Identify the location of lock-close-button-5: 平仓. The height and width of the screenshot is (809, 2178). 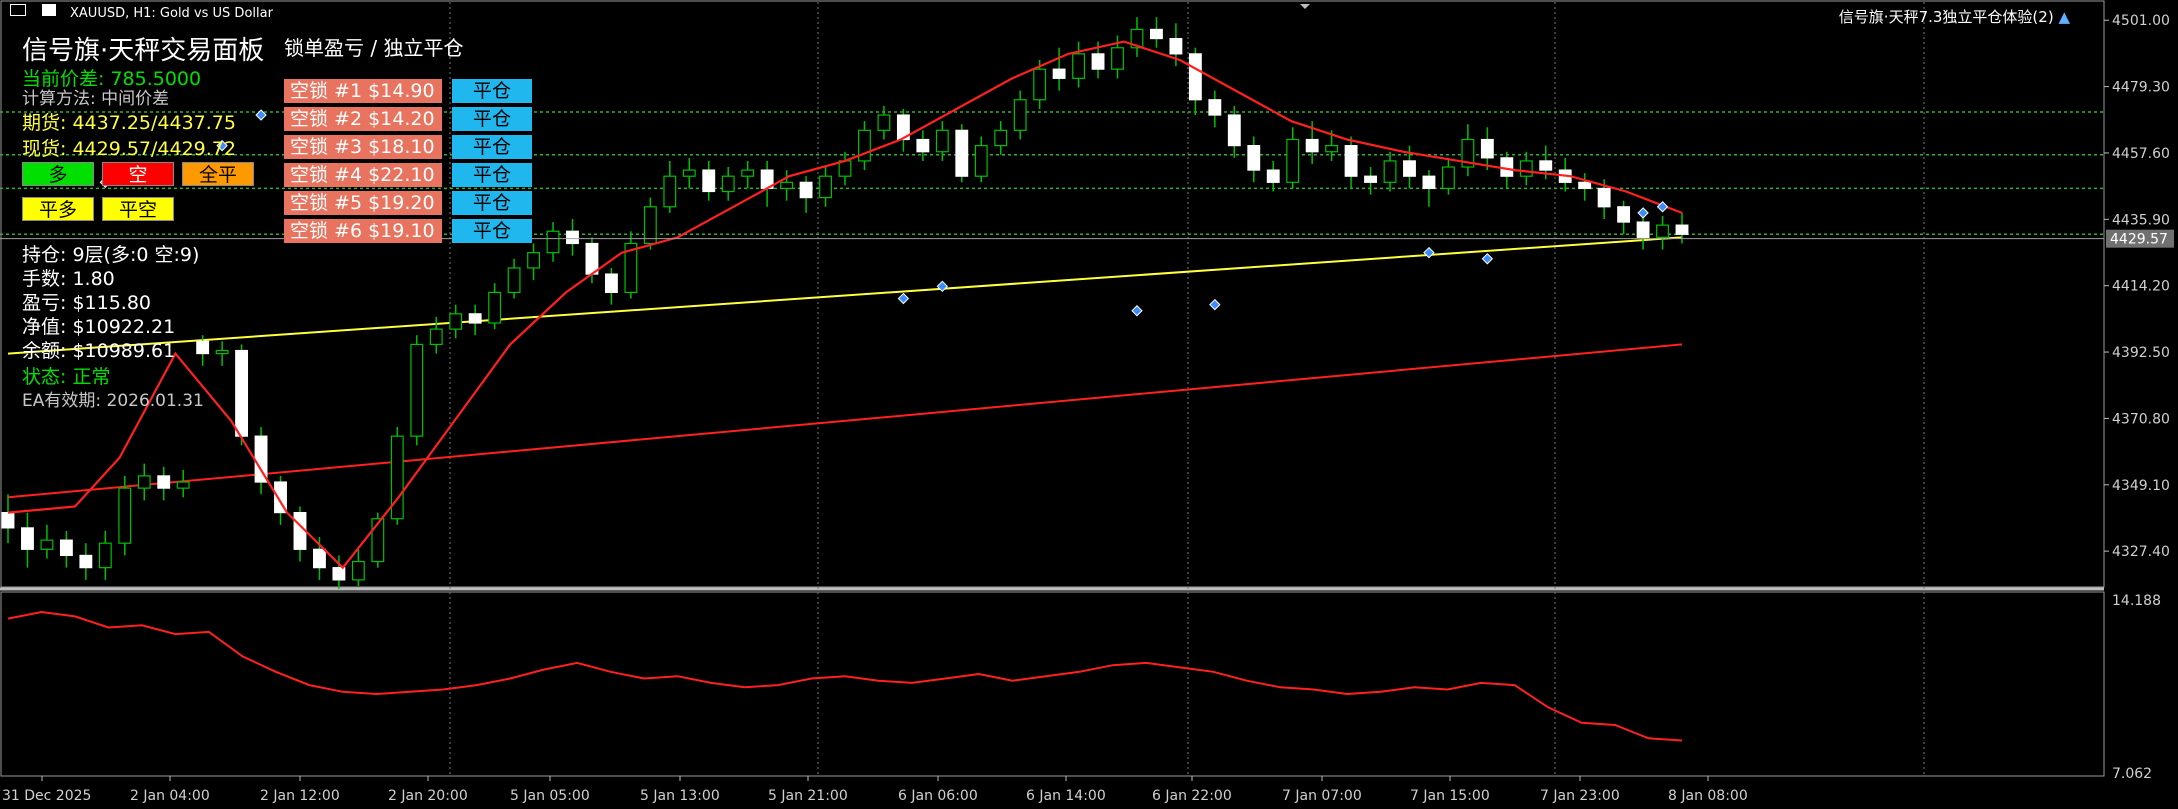
(492, 203).